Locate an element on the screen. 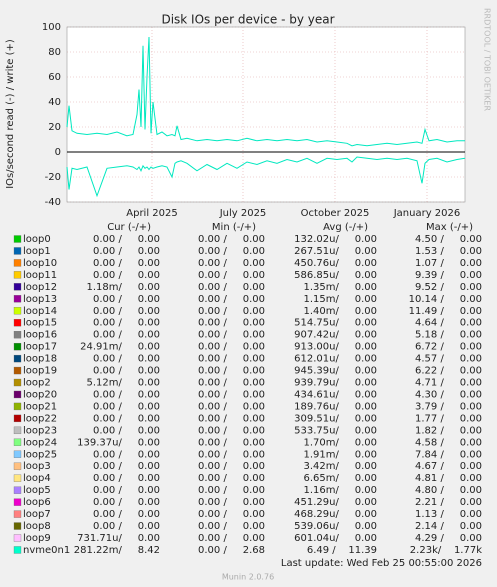 The width and height of the screenshot is (497, 587). x-tick-label: April 2025 is located at coordinates (151, 213).